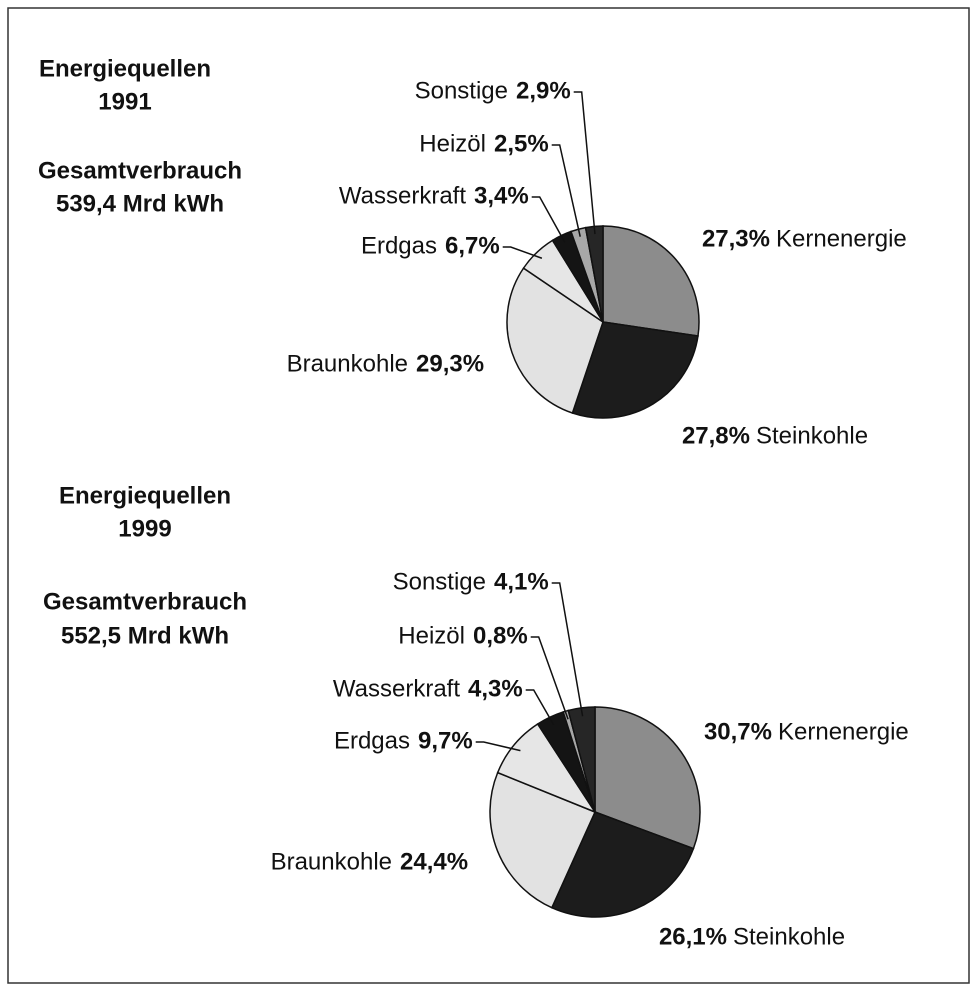  I want to click on chart-title: 1991, so click(124, 101).